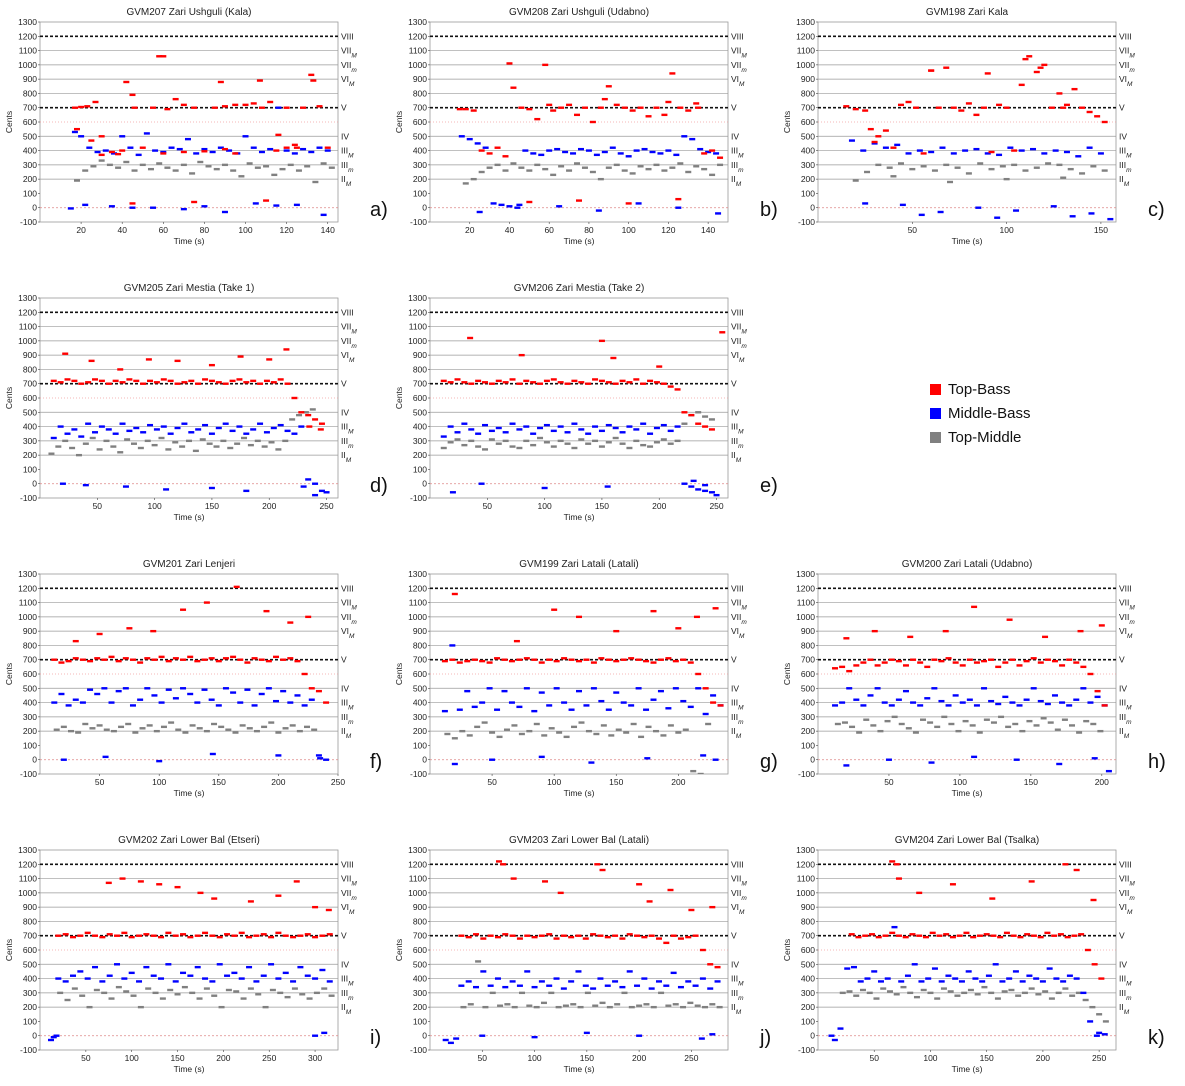 This screenshot has height=1086, width=1185. Describe the element at coordinates (808, 631) in the screenshot. I see `y-tick-label: 900` at that location.